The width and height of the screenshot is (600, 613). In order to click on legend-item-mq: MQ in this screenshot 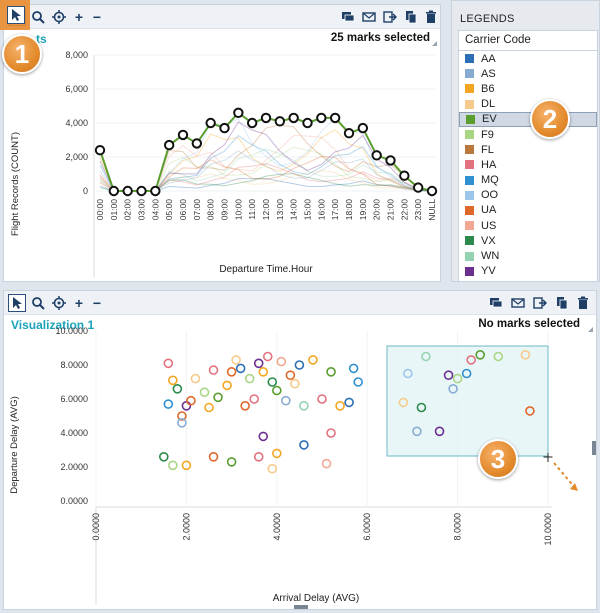, I will do `click(528, 180)`.